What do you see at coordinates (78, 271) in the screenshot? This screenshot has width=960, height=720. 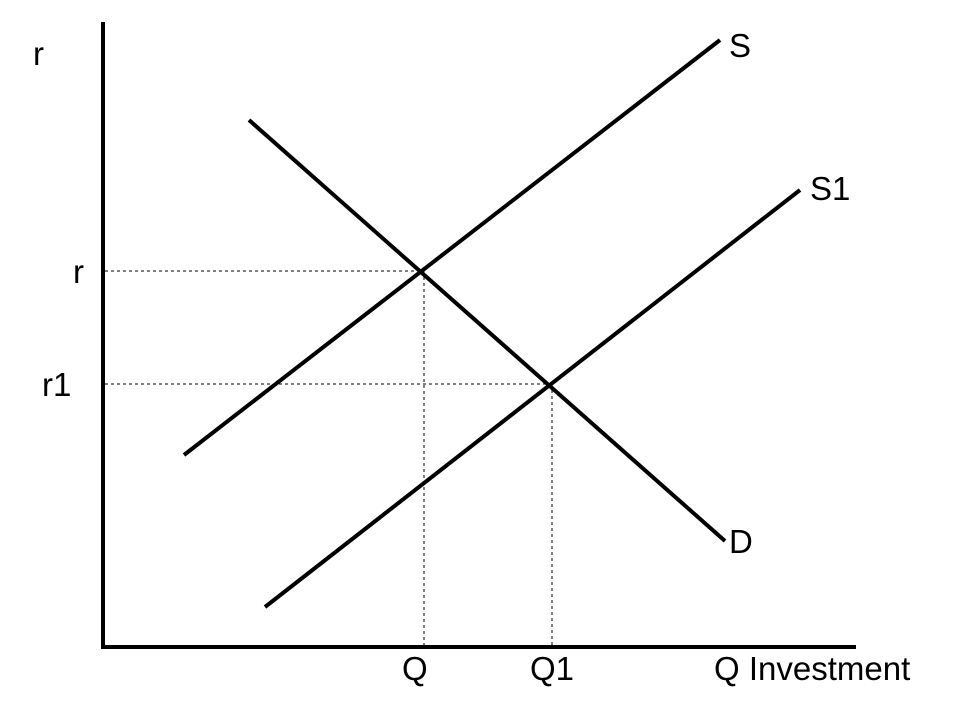 I see `y-tick-r: r` at bounding box center [78, 271].